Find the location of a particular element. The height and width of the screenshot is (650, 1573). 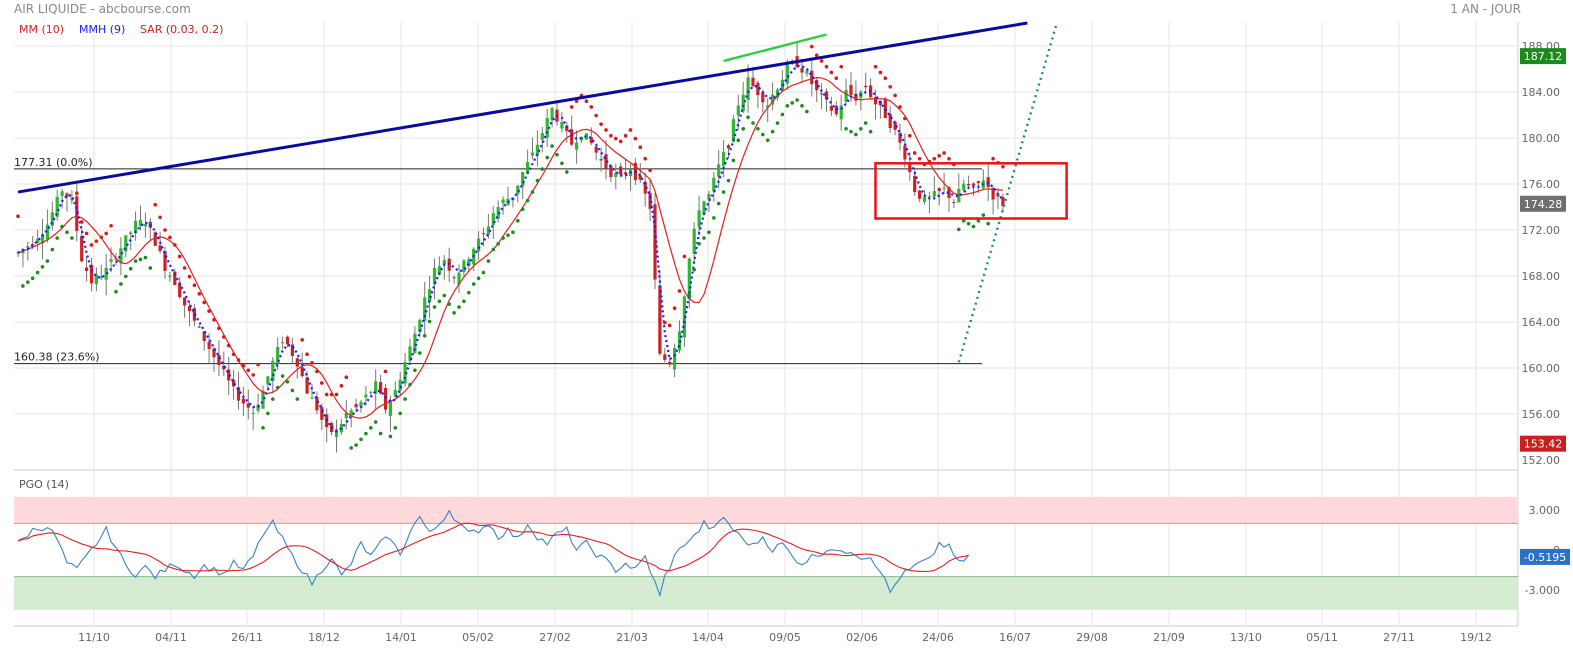

y-tick-label: 152.00 is located at coordinates (1541, 460).